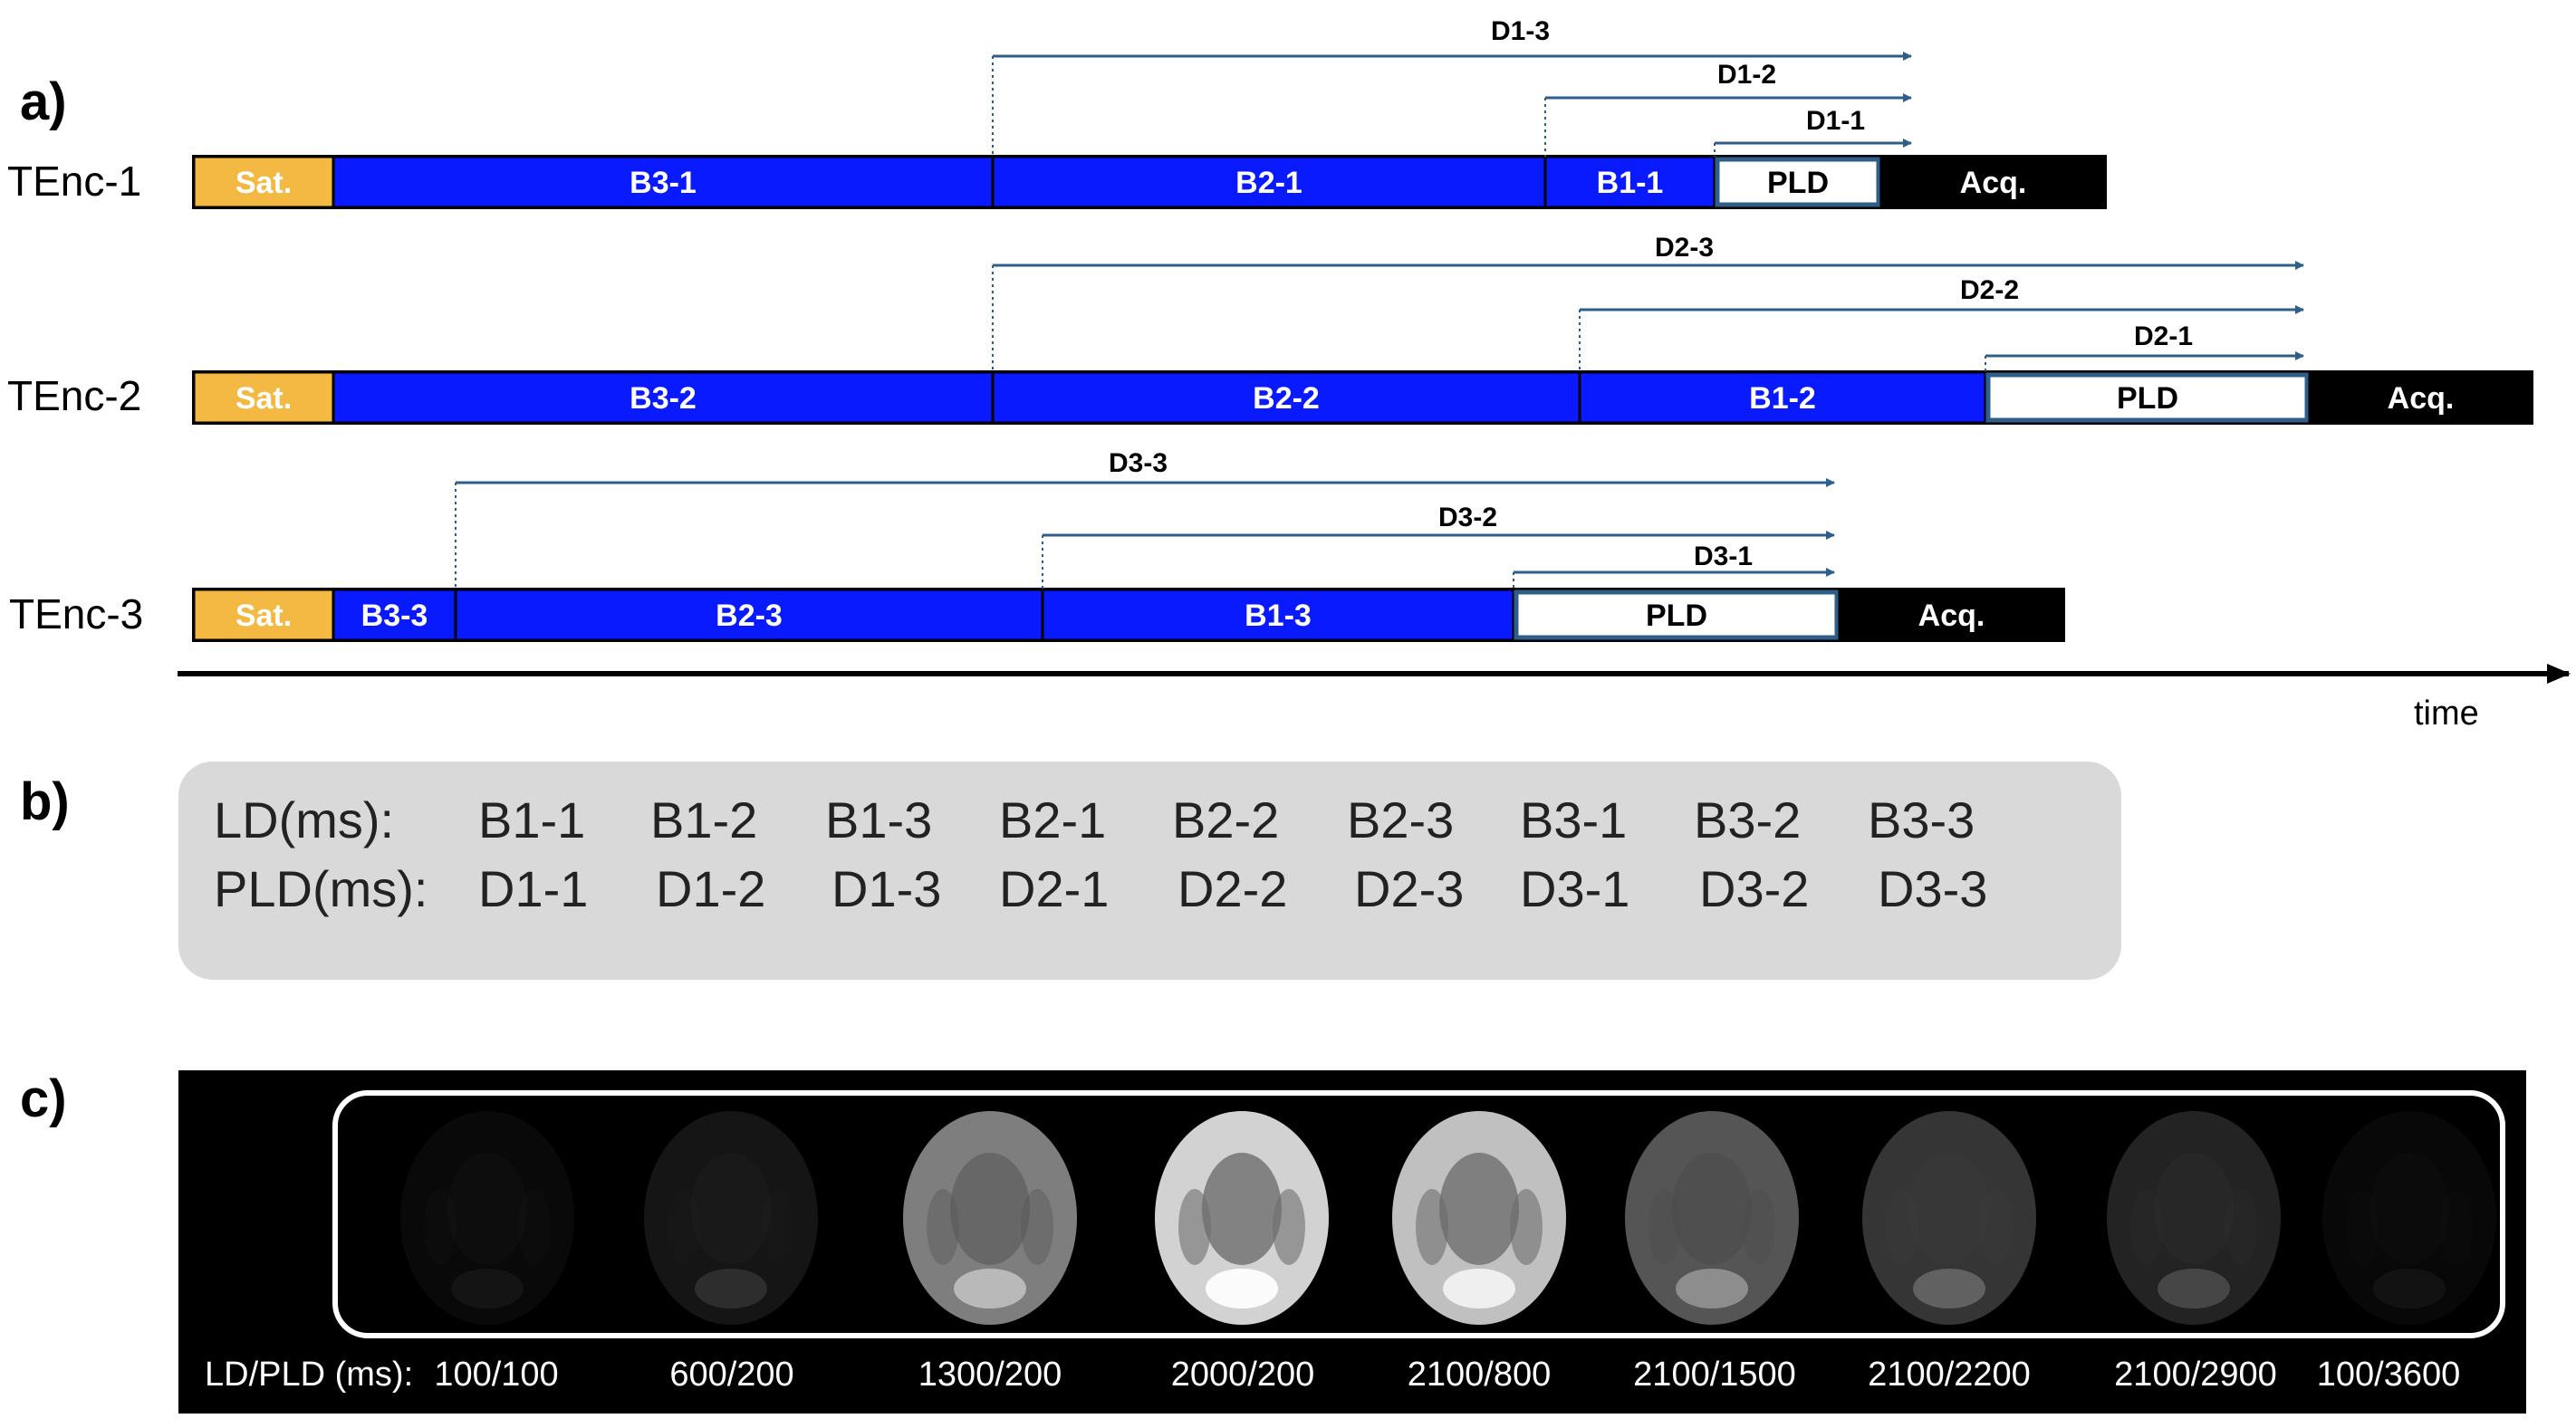 Image resolution: width=2576 pixels, height=1428 pixels. I want to click on row-label: TEnc-2, so click(74, 395).